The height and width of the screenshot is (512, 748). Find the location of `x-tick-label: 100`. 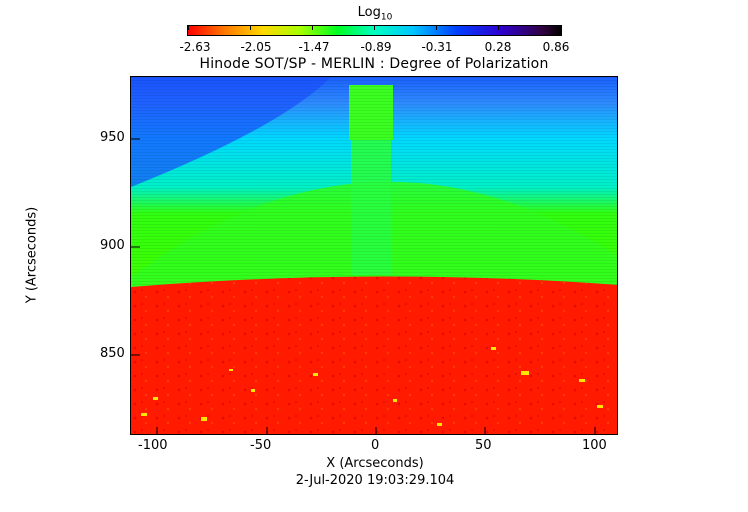

x-tick-label: 100 is located at coordinates (594, 445).